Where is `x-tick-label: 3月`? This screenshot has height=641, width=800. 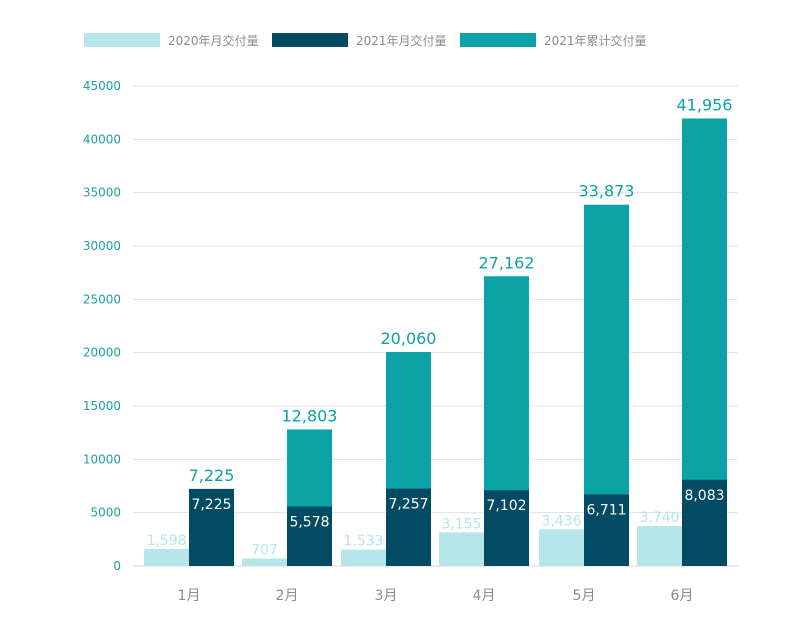
x-tick-label: 3月 is located at coordinates (386, 596).